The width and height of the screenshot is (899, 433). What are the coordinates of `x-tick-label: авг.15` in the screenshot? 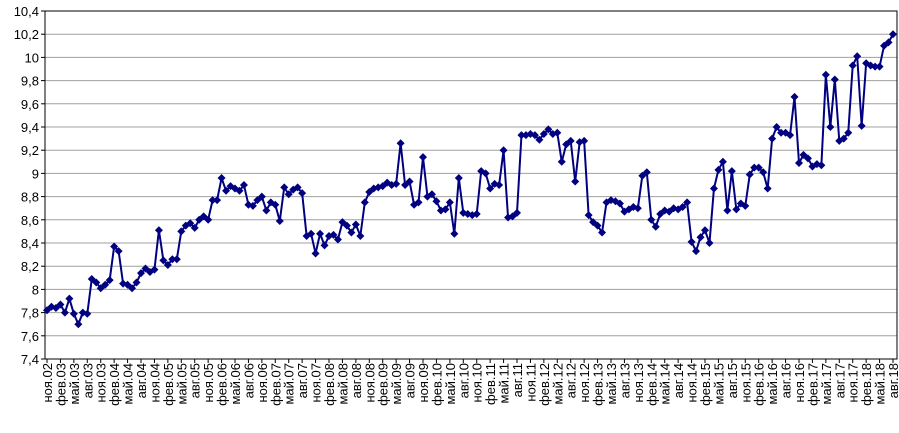 It's located at (732, 380).